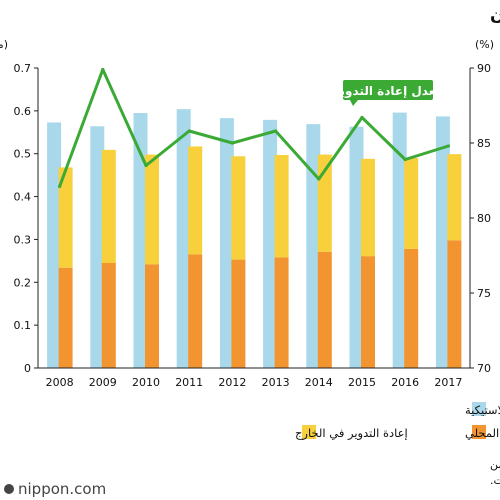 Image resolution: width=500 pixels, height=500 pixels. I want to click on left-tick-label: 0.5, so click(23, 154).